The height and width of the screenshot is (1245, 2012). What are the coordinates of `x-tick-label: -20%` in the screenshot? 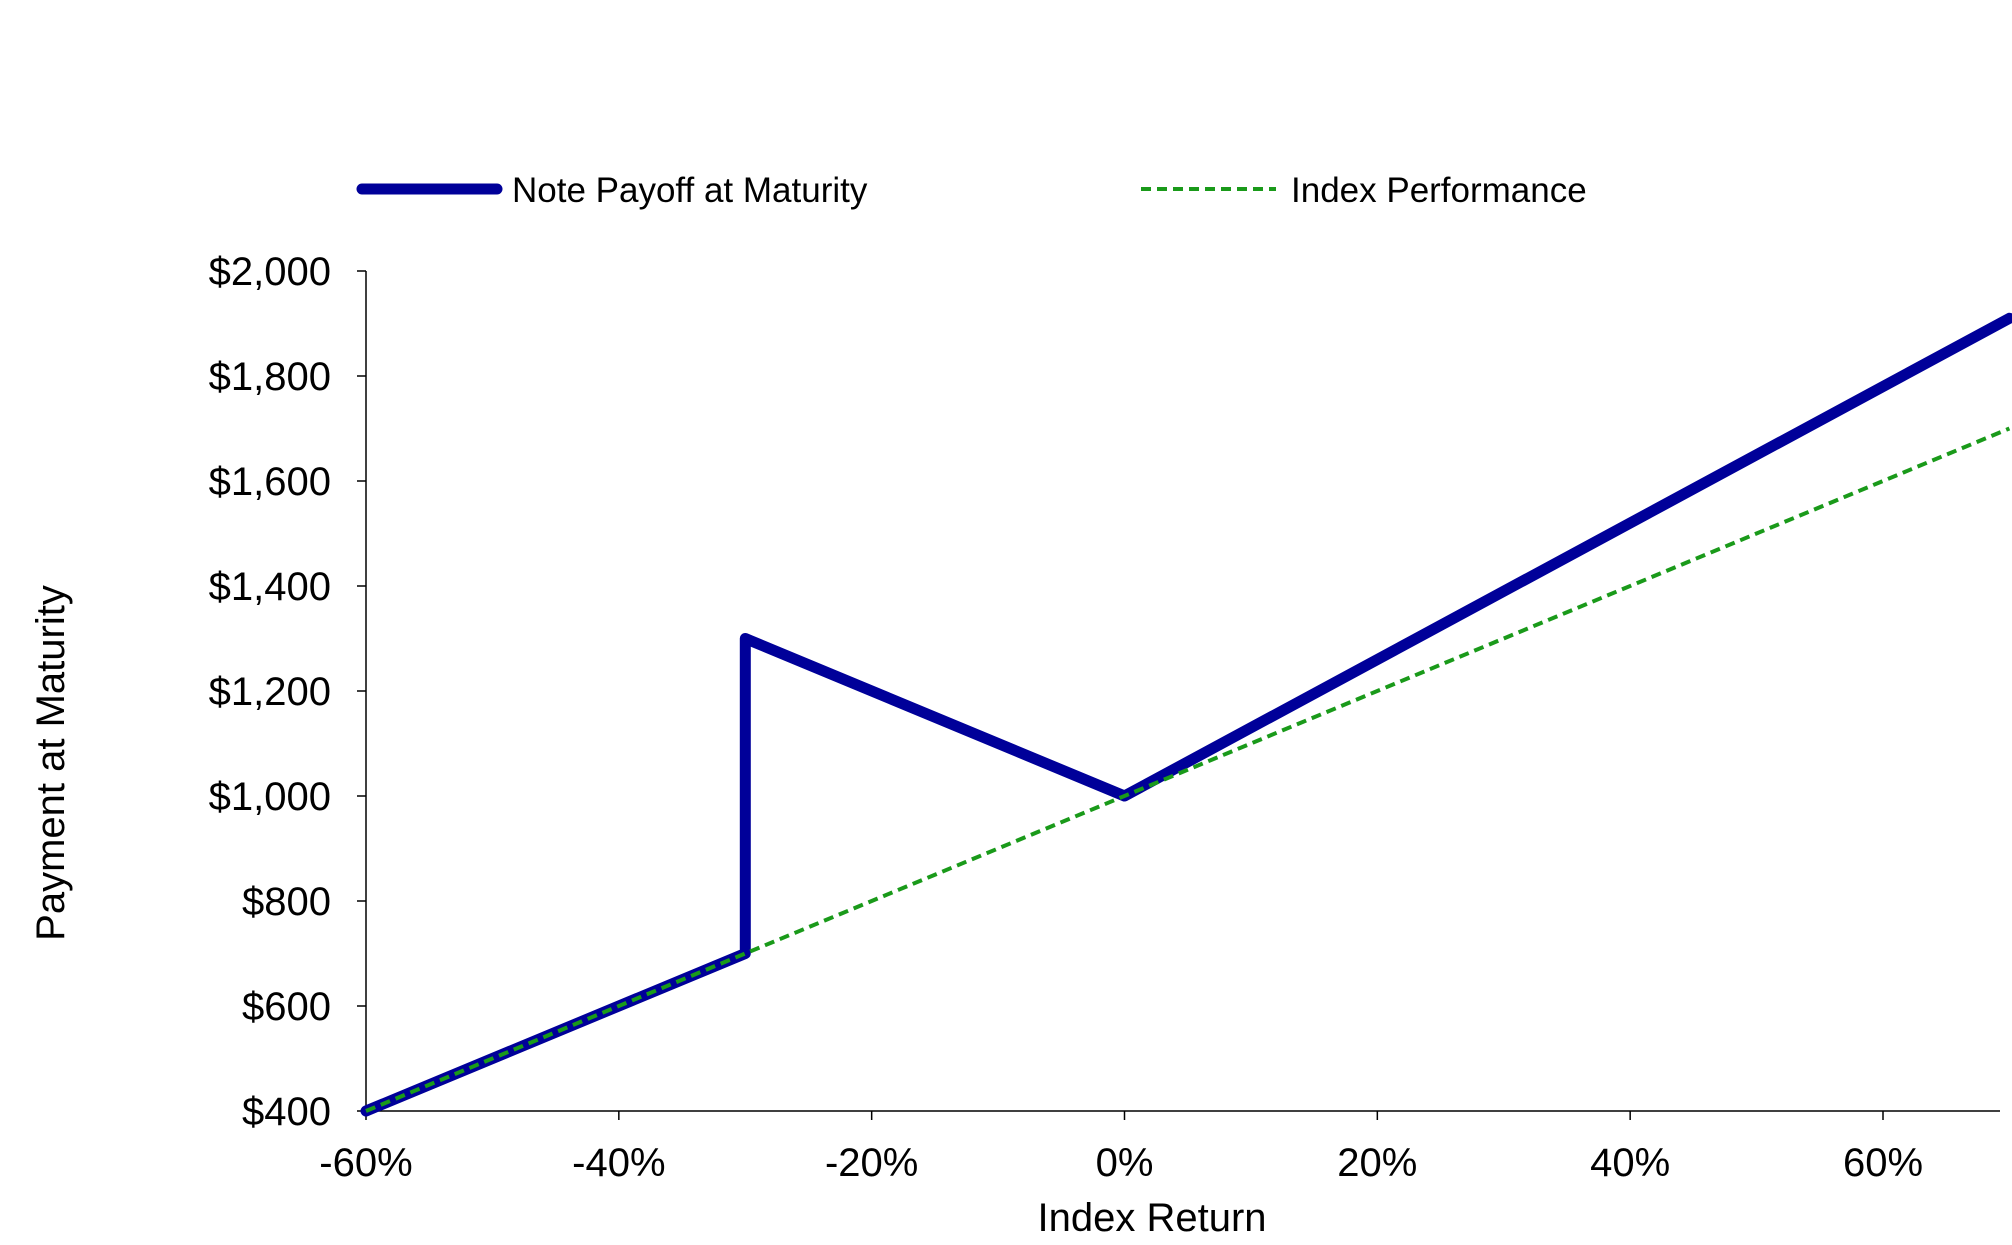 It's located at (871, 1163).